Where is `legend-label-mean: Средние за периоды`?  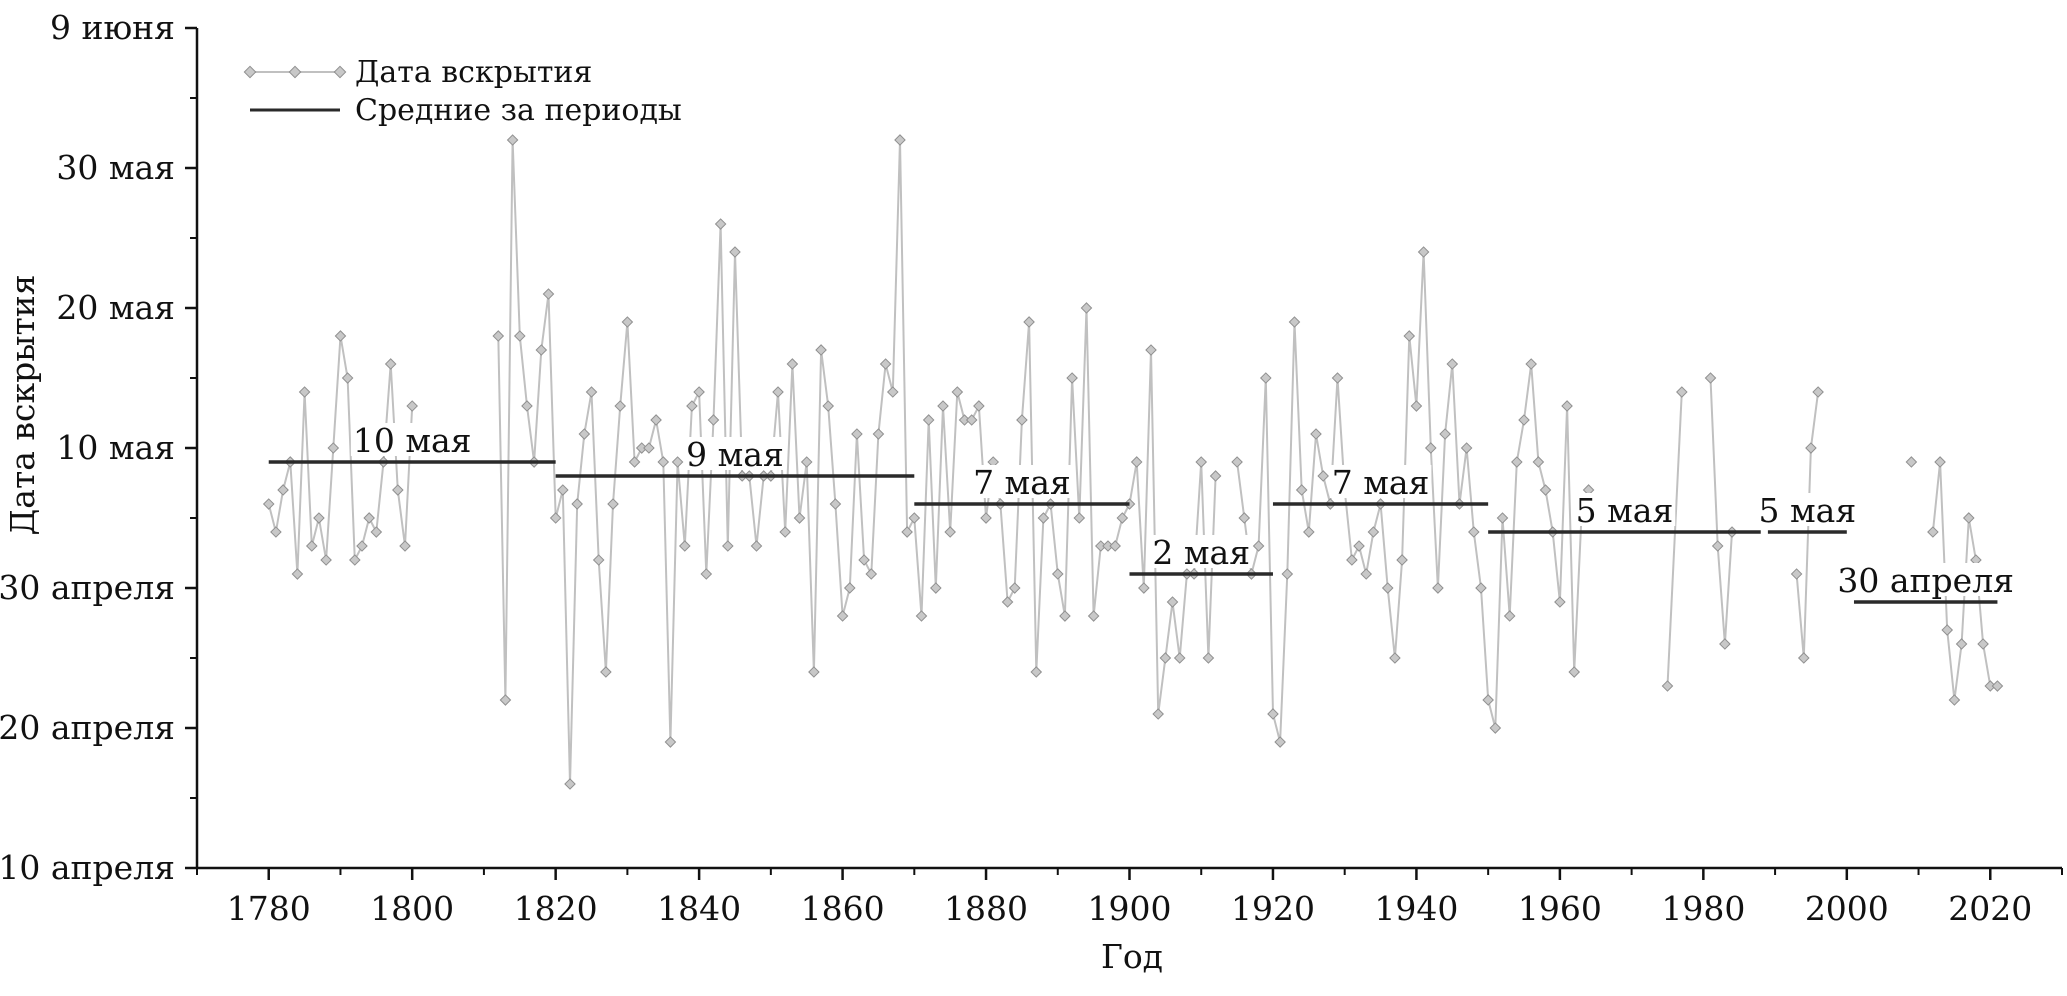
legend-label-mean: Средние за периоды is located at coordinates (518, 110).